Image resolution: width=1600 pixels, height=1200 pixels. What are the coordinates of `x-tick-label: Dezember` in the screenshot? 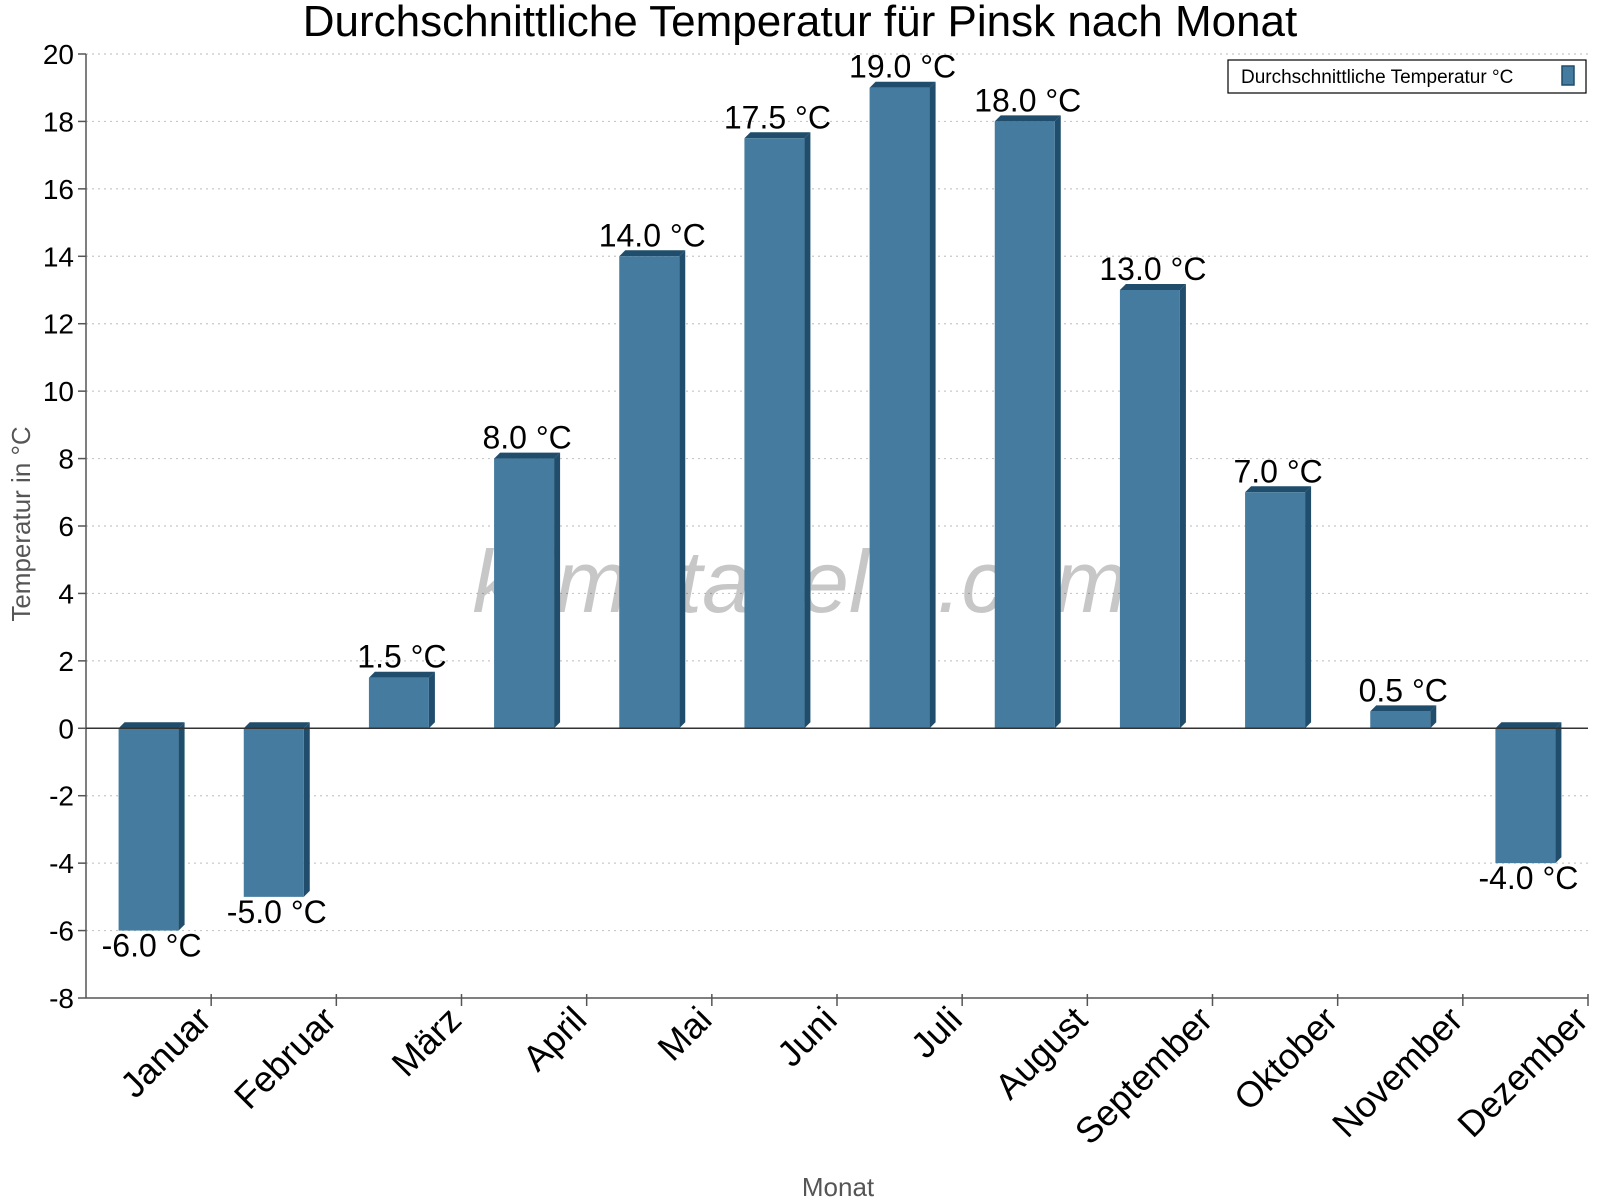 It's located at (1522, 1072).